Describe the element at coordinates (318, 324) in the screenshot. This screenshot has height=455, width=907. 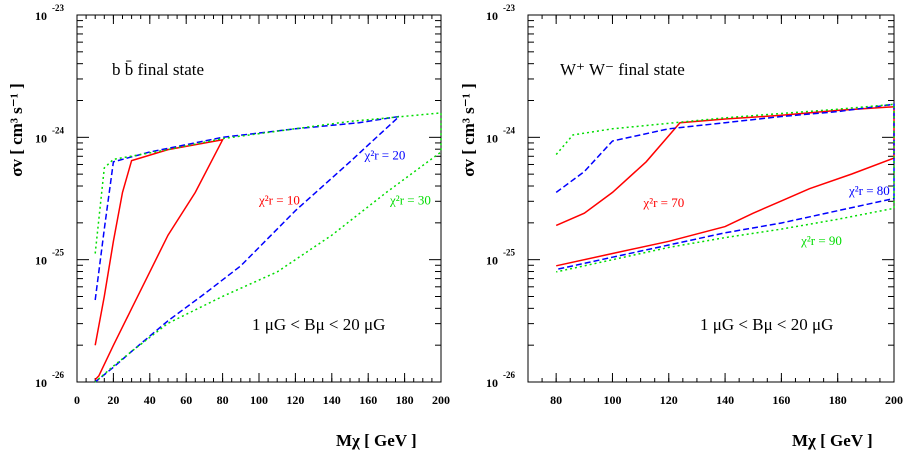
I see `left-bfield-label: 1 μG < Bμ < 20 μG` at that location.